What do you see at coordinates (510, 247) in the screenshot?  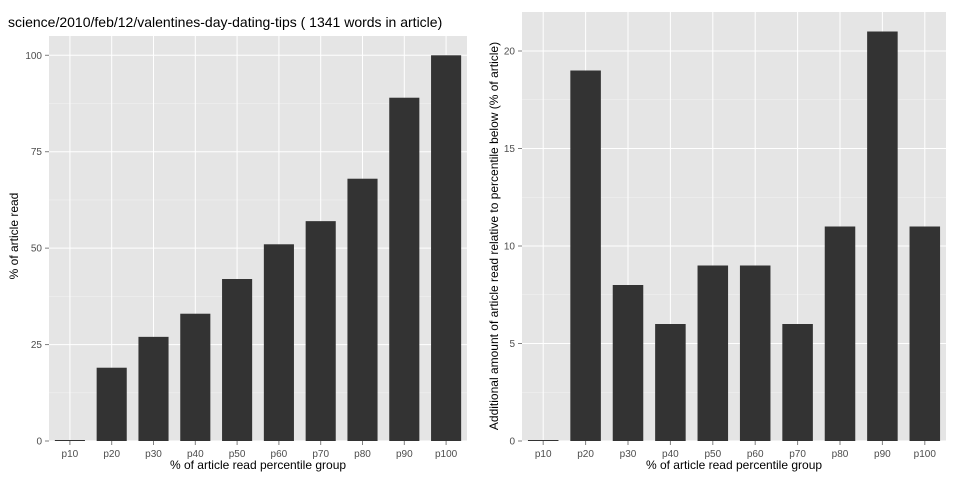 I see `y-tick-label: 10` at bounding box center [510, 247].